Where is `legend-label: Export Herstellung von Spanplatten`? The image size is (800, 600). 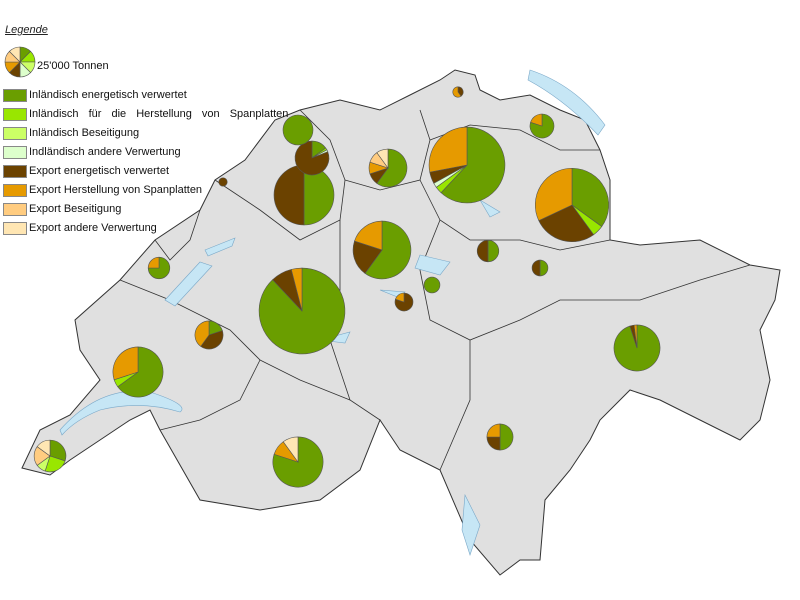
legend-label: Export Herstellung von Spanplatten is located at coordinates (116, 190).